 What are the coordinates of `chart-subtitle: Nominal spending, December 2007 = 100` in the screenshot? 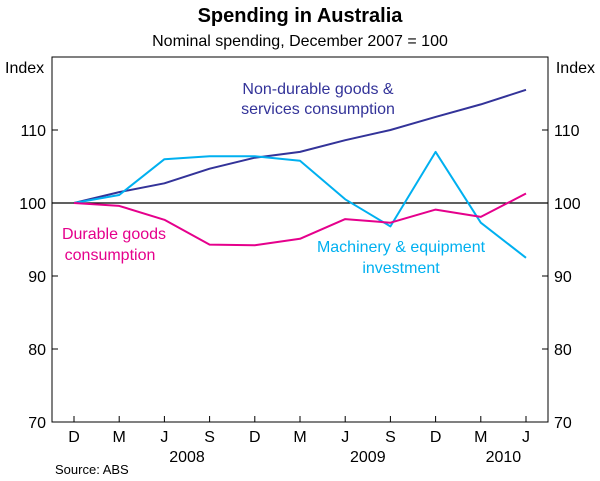 It's located at (300, 41).